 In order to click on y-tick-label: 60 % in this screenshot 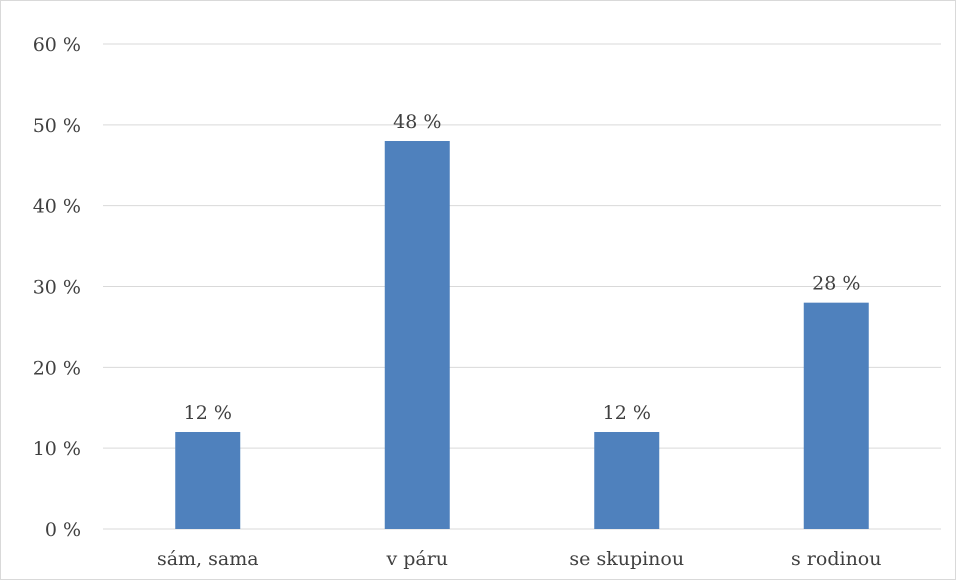, I will do `click(57, 45)`.